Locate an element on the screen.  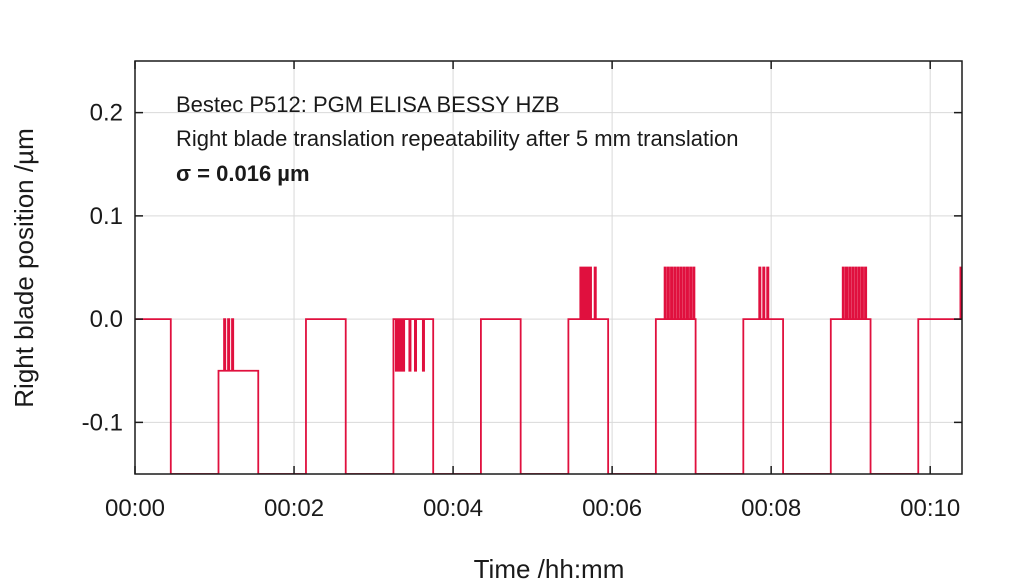
y-tick-label: 0.2 is located at coordinates (106, 113).